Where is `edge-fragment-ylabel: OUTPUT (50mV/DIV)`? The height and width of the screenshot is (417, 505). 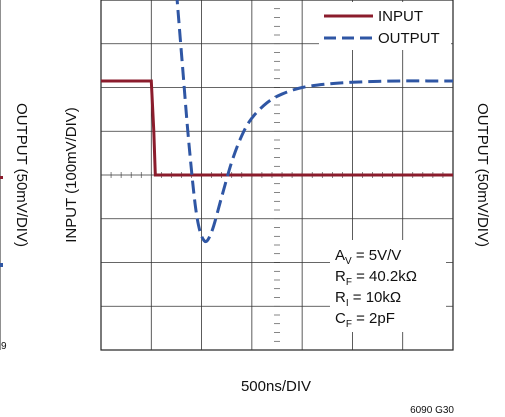
edge-fragment-ylabel: OUTPUT (50mV/DIV) is located at coordinates (21, 175).